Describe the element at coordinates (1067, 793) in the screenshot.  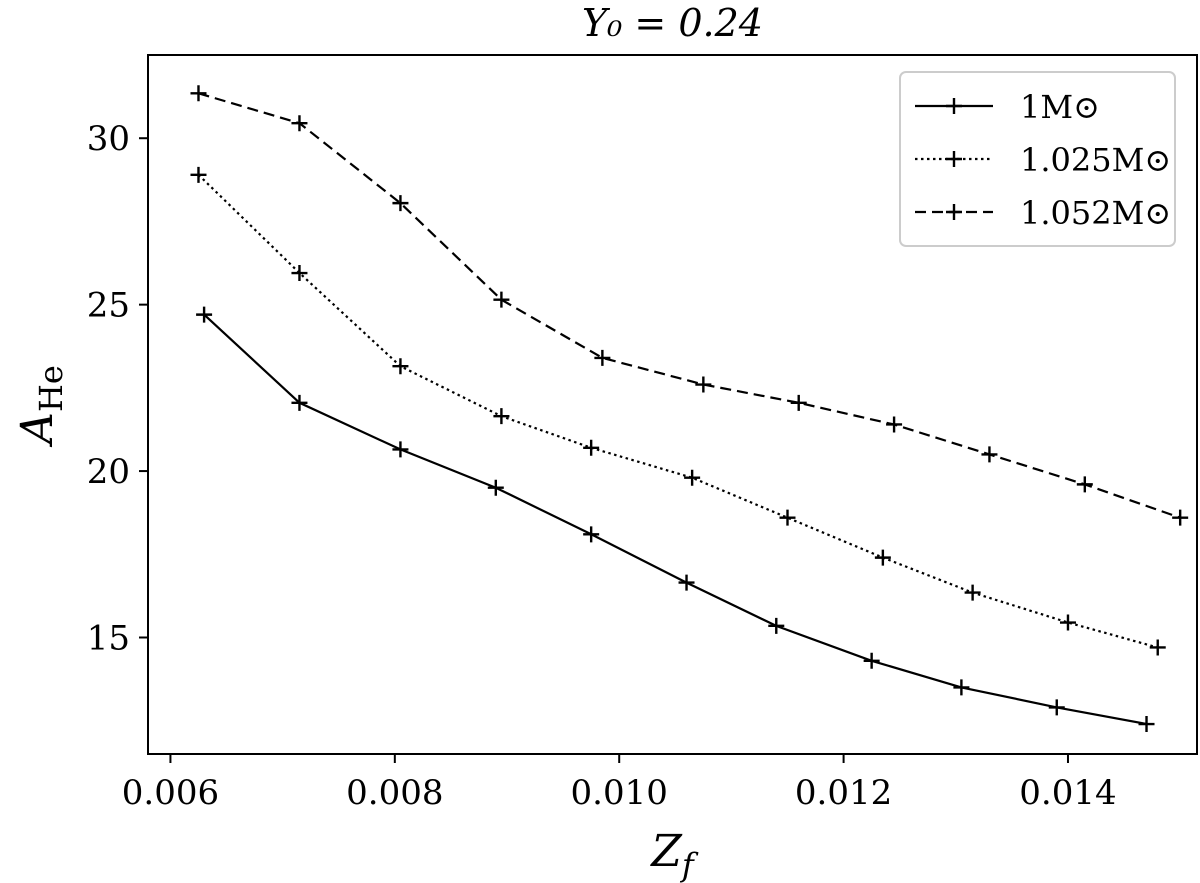
I see `x-tick-label: 0.014` at that location.